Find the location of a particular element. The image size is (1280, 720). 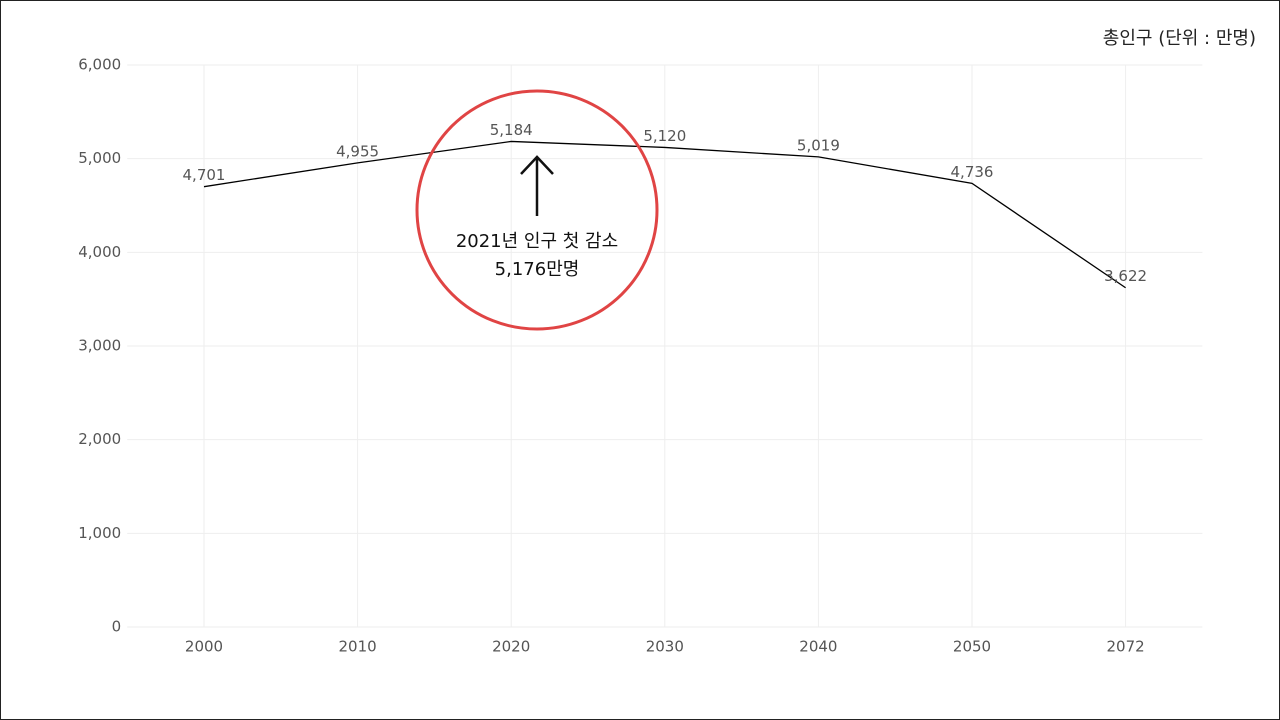

x-tick-label: 2040 is located at coordinates (818, 647).